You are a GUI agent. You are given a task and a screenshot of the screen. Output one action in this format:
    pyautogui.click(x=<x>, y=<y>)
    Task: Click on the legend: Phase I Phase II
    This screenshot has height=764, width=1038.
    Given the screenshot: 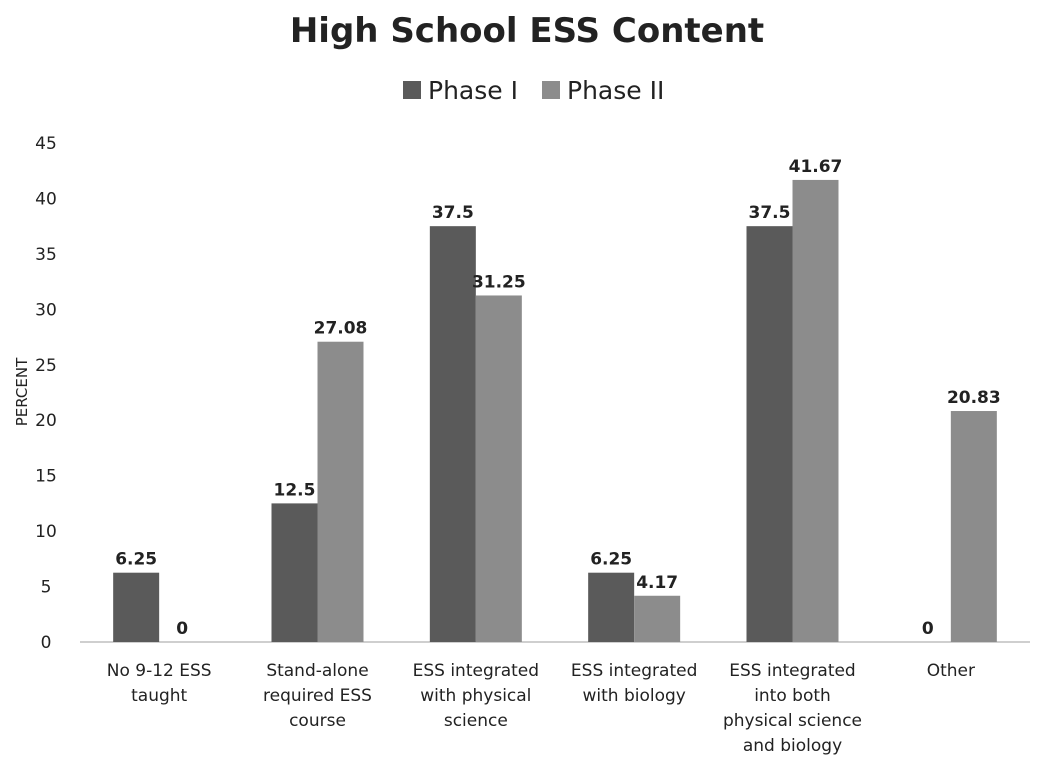 What is the action you would take?
    pyautogui.click(x=533, y=90)
    